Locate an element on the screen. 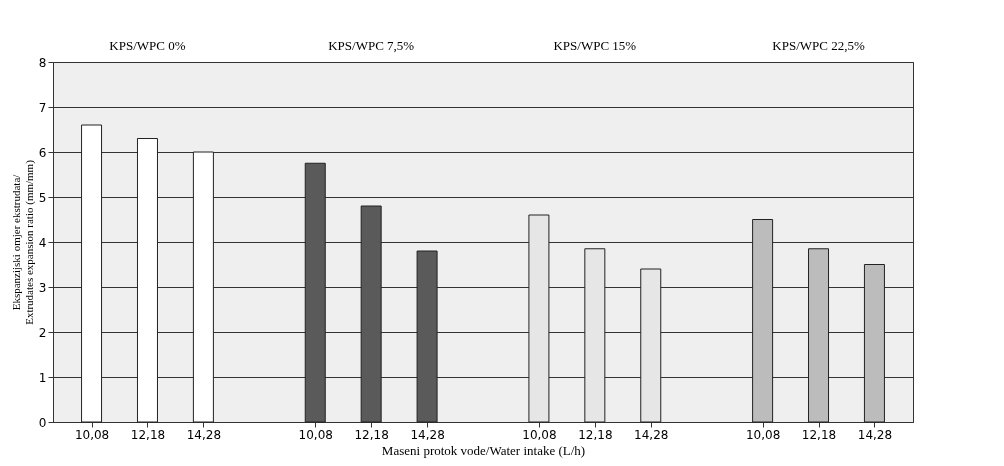  y-tick-label: 1 is located at coordinates (42, 377).